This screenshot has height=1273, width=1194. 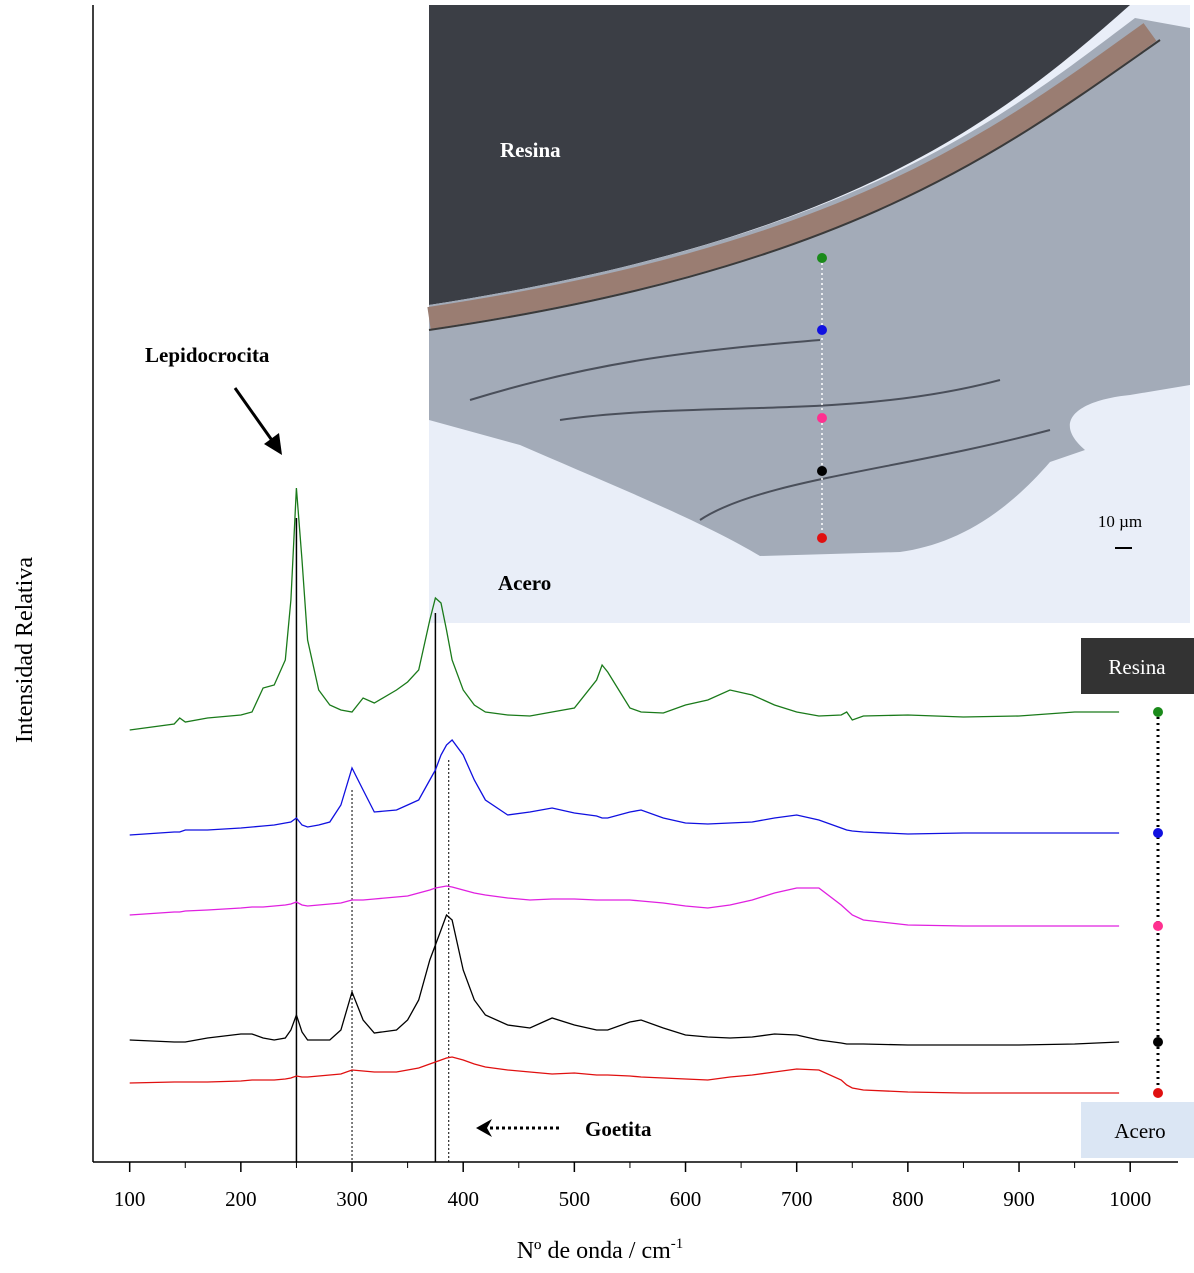 What do you see at coordinates (797, 1199) in the screenshot?
I see `x-tick-label: 700` at bounding box center [797, 1199].